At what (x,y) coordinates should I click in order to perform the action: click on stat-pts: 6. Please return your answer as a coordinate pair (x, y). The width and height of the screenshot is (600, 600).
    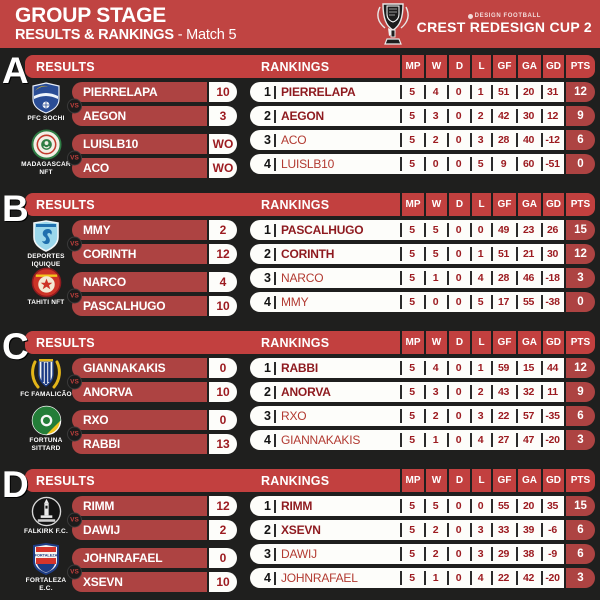
    Looking at the image, I should click on (579, 530).